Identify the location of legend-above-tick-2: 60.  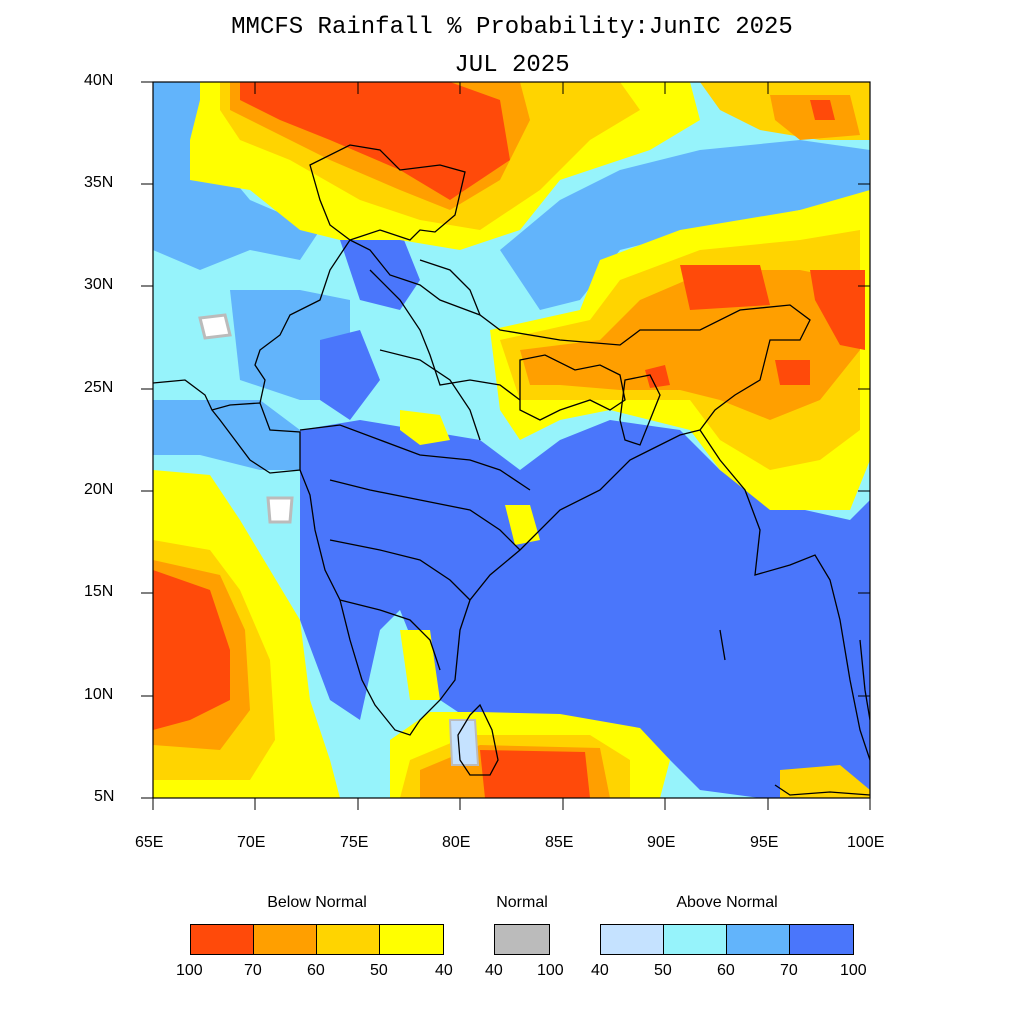
(726, 970).